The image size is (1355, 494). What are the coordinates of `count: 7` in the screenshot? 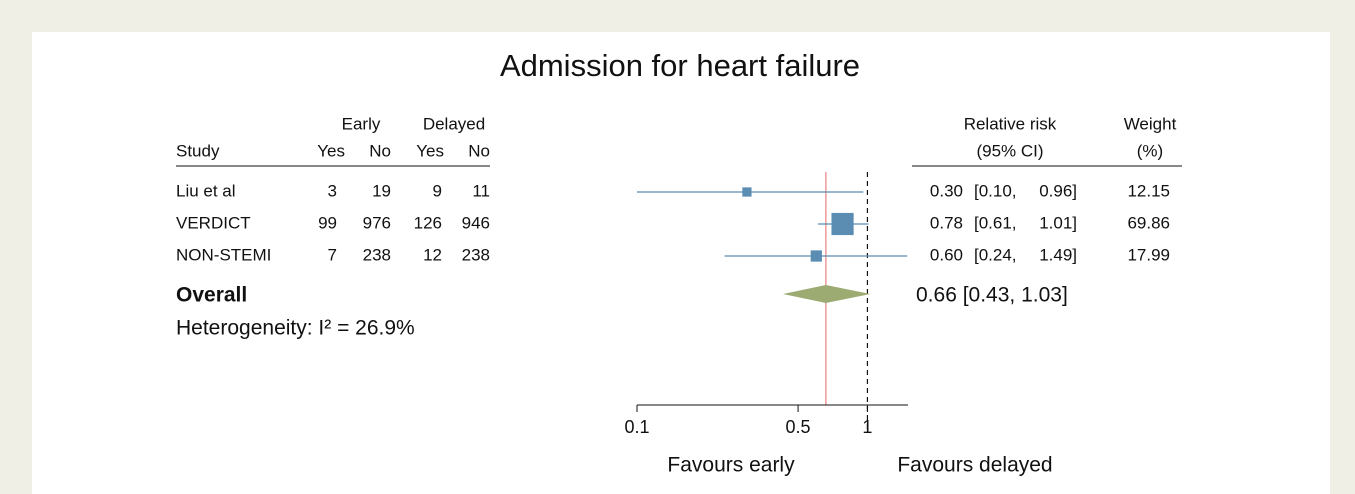 It's located at (332, 254).